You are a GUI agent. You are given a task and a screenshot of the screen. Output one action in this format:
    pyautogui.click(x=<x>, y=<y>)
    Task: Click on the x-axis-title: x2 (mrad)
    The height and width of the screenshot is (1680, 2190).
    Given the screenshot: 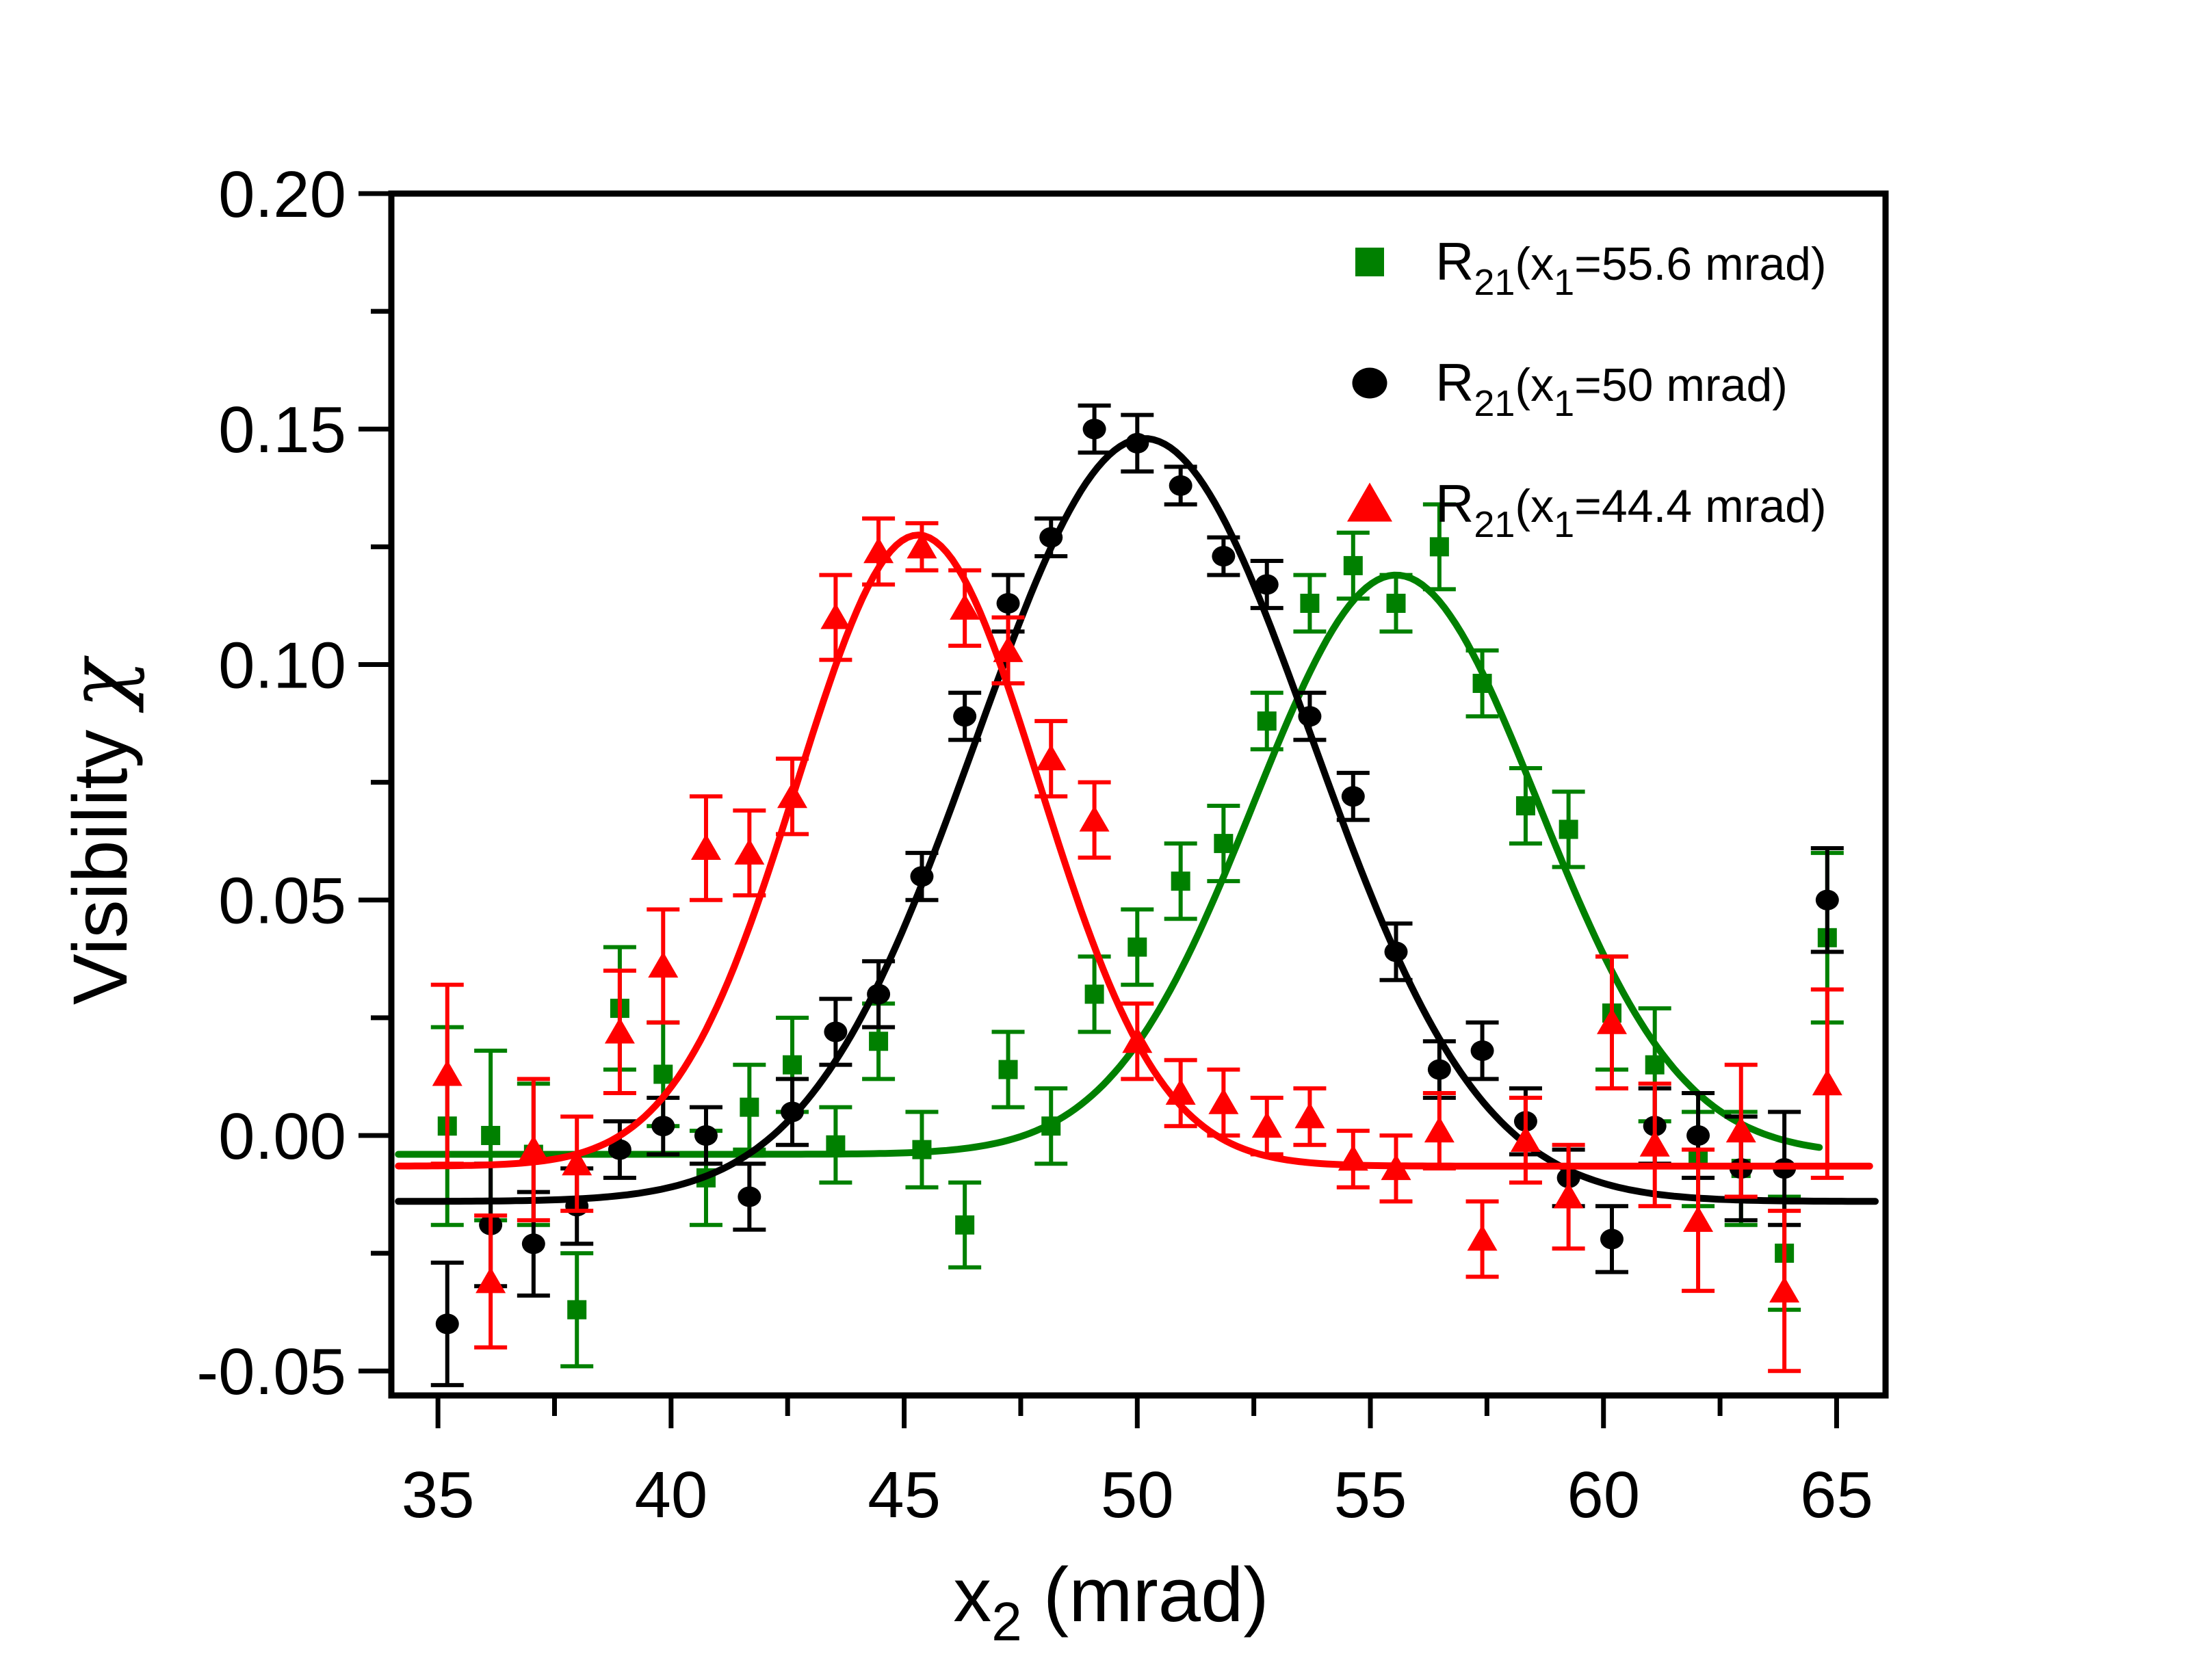 What is the action you would take?
    pyautogui.click(x=1110, y=1602)
    